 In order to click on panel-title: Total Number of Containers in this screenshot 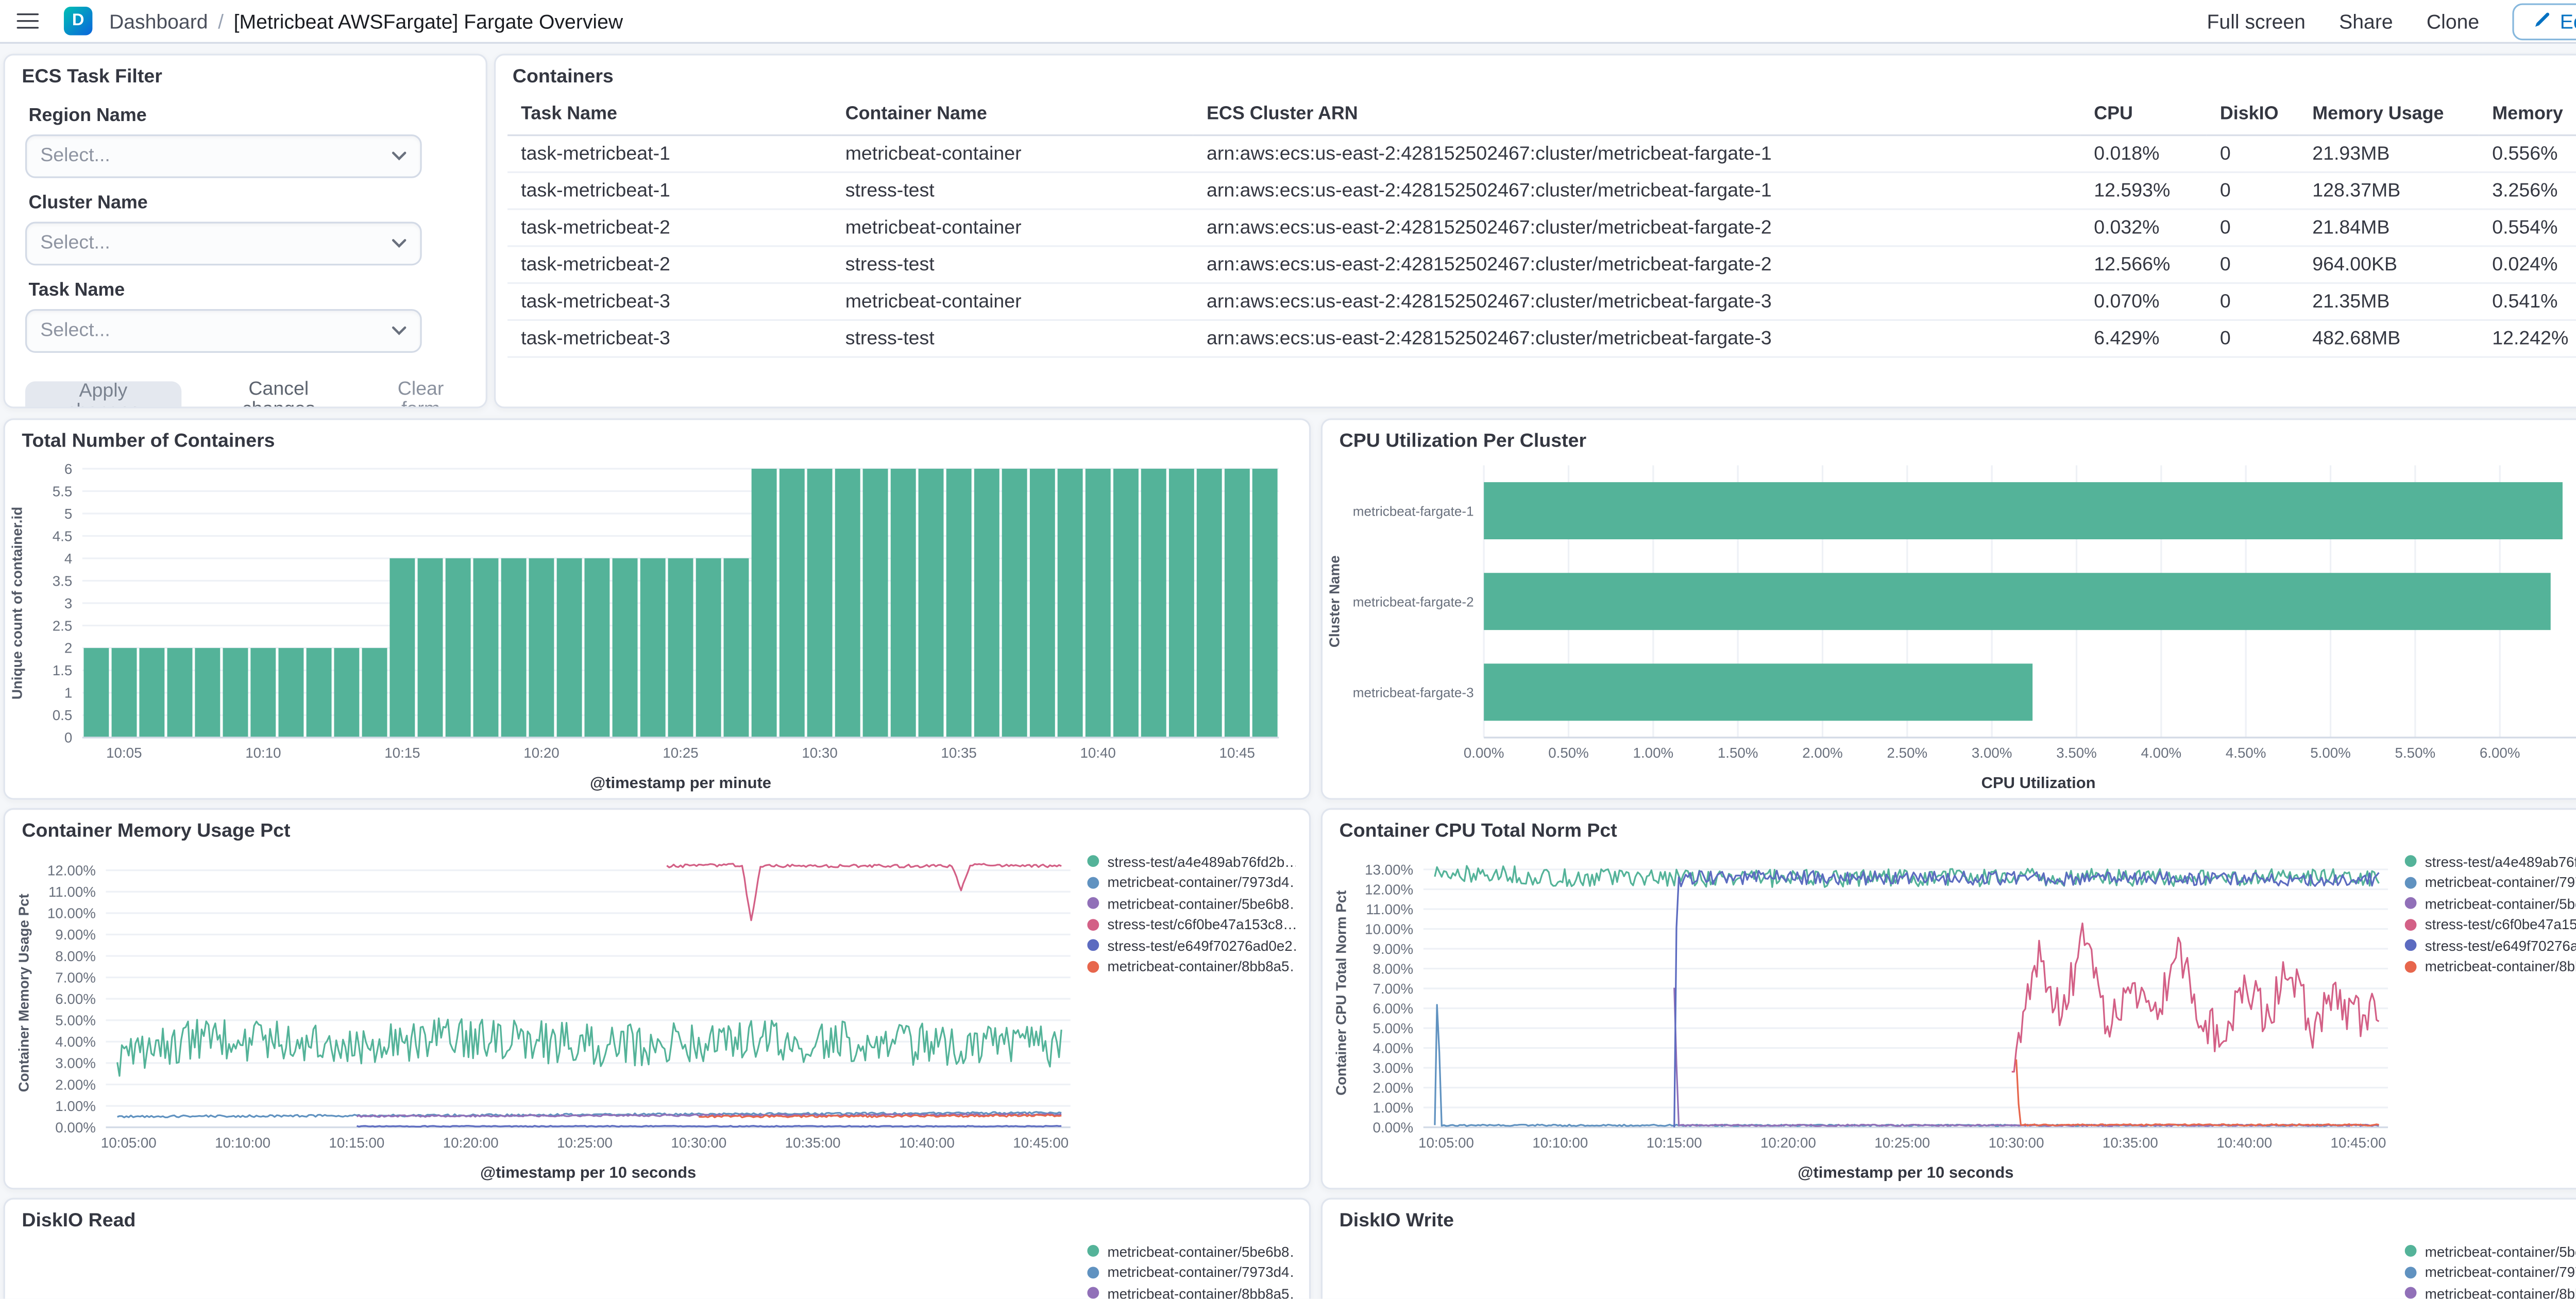, I will do `click(148, 442)`.